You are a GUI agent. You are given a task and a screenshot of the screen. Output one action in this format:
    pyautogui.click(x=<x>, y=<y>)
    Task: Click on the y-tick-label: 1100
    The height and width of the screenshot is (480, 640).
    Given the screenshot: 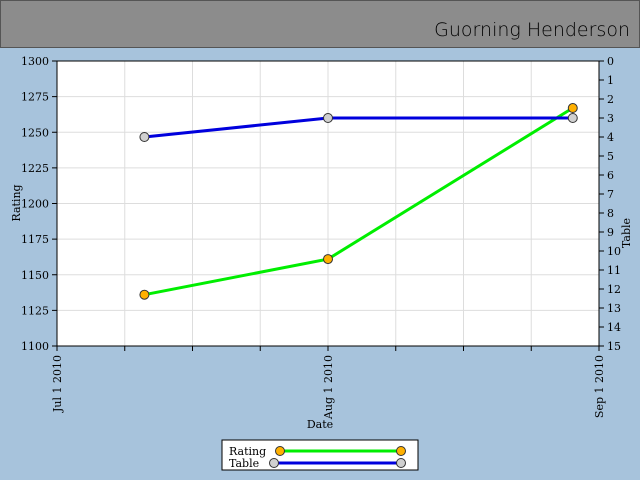 What is the action you would take?
    pyautogui.click(x=35, y=346)
    